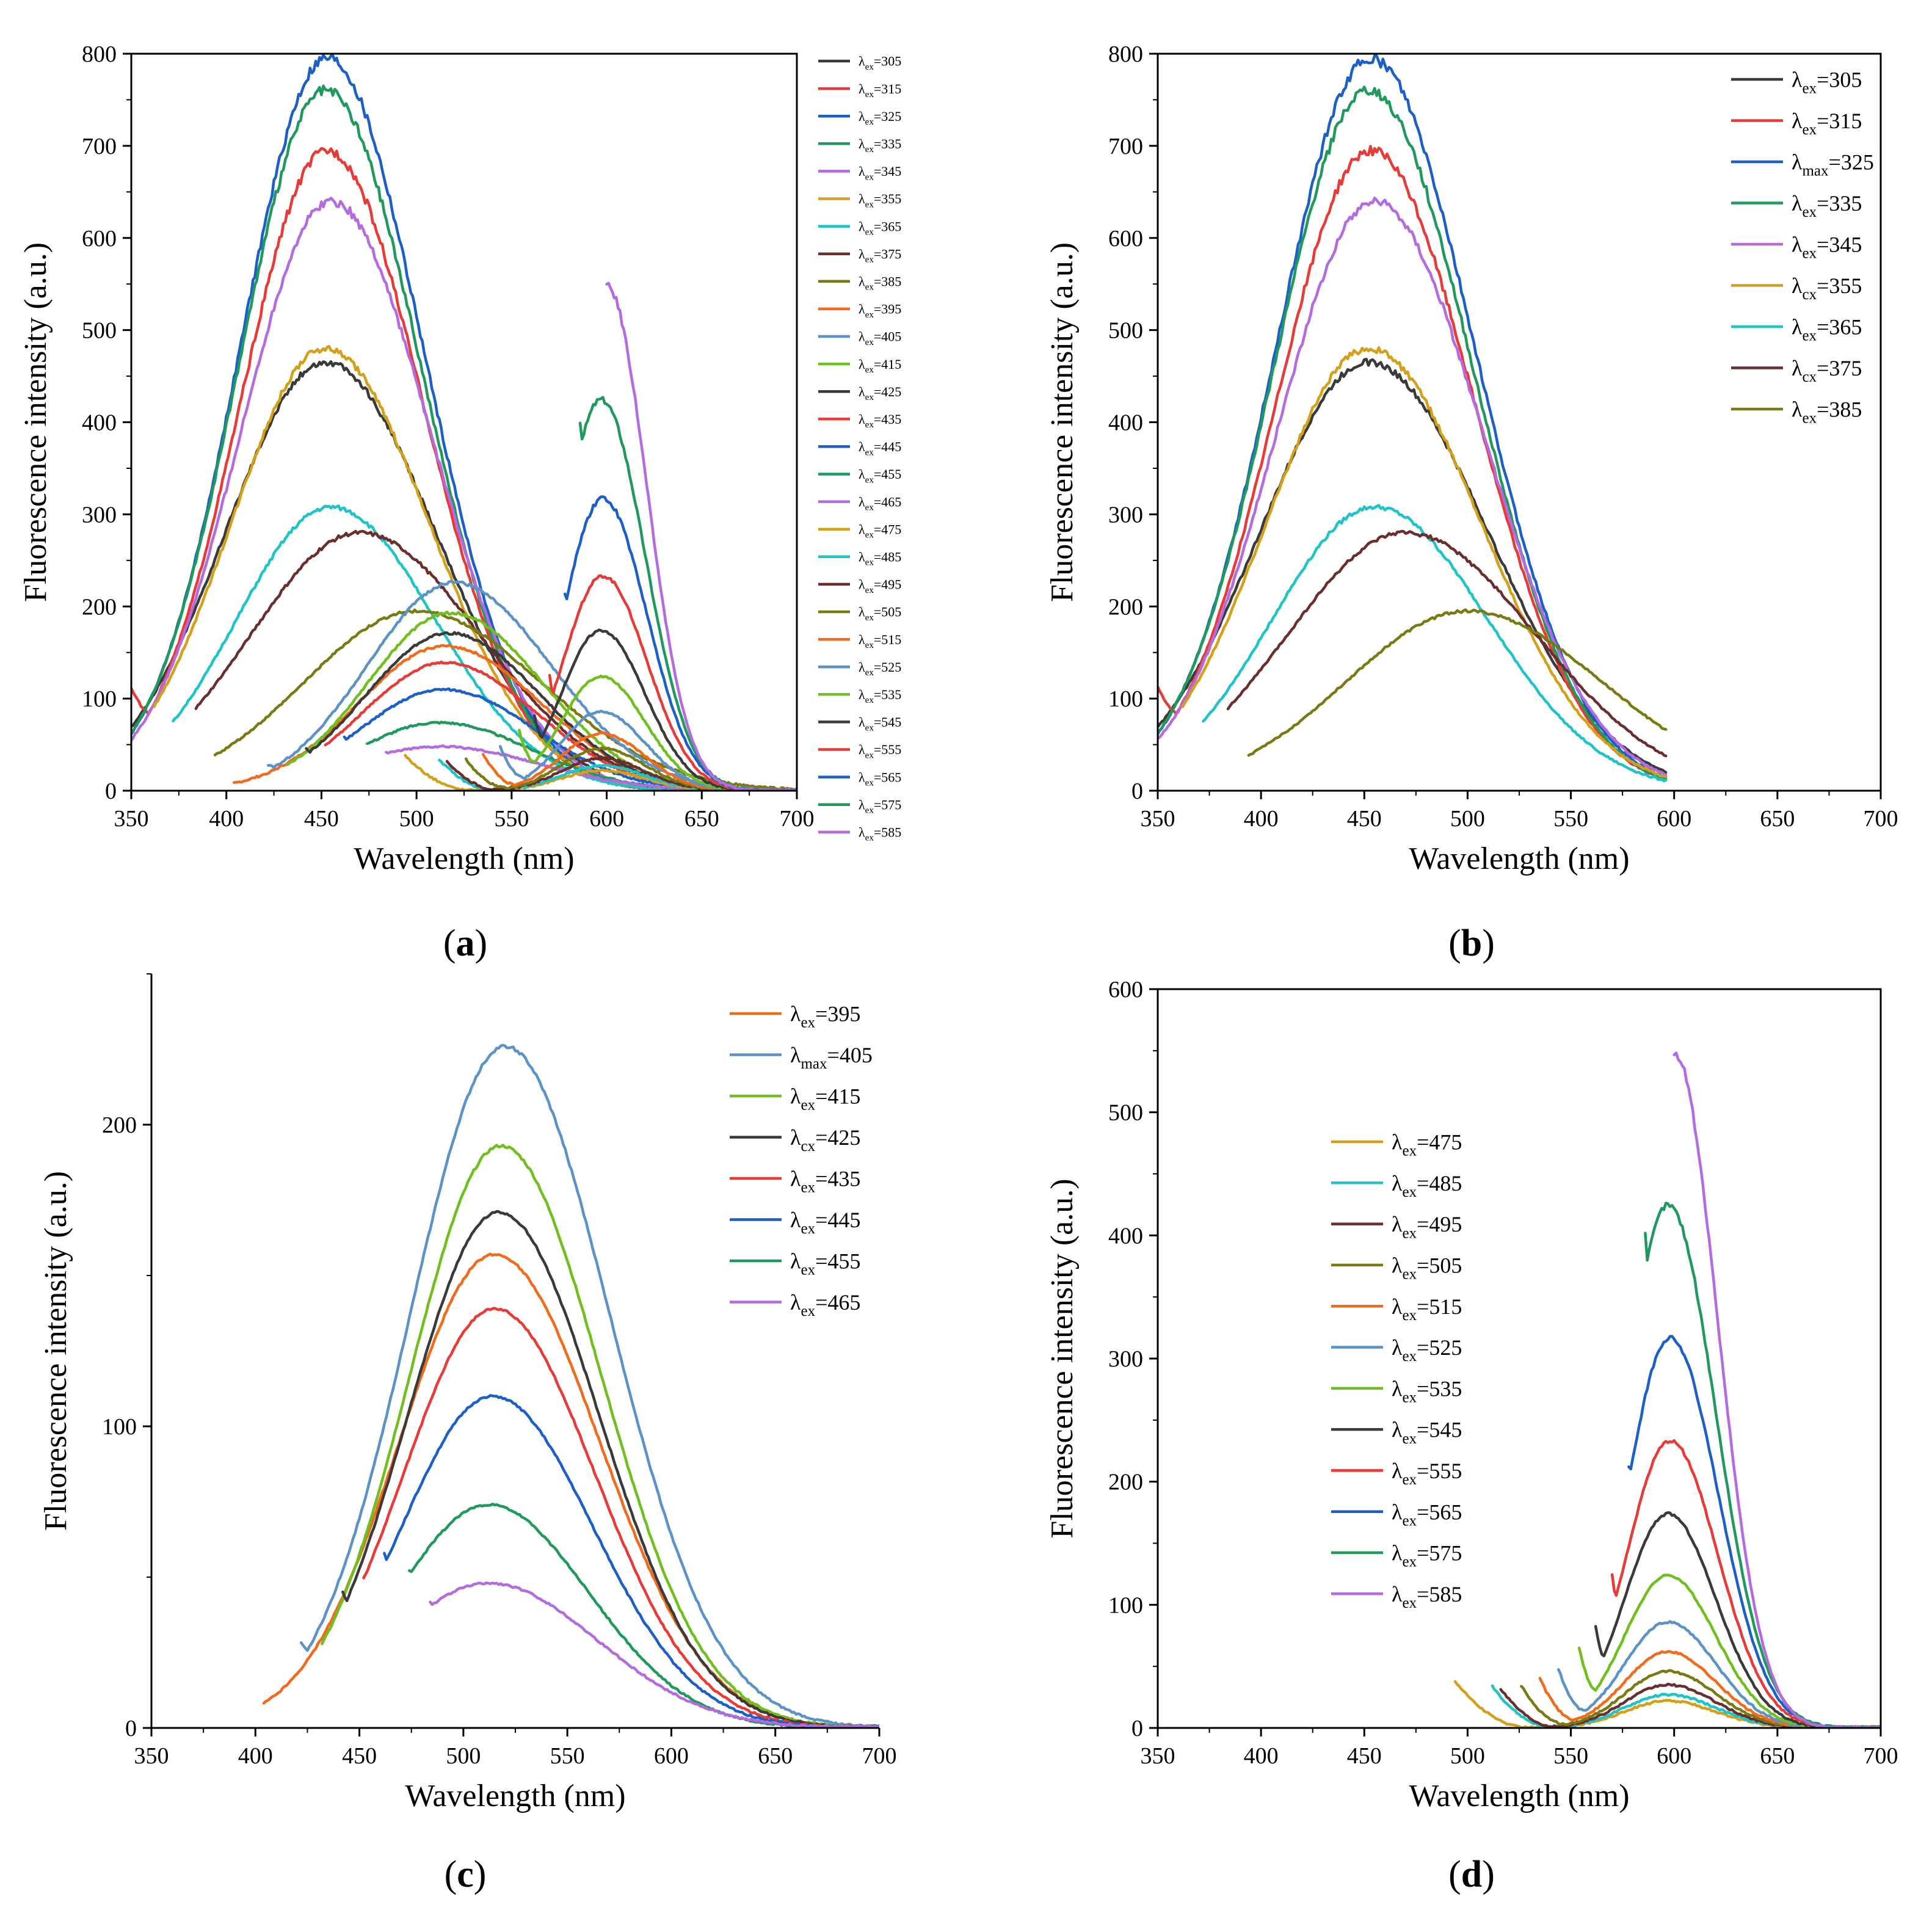 This screenshot has height=1916, width=1932. What do you see at coordinates (825, 1140) in the screenshot?
I see `legend-label-425: λcx=425` at bounding box center [825, 1140].